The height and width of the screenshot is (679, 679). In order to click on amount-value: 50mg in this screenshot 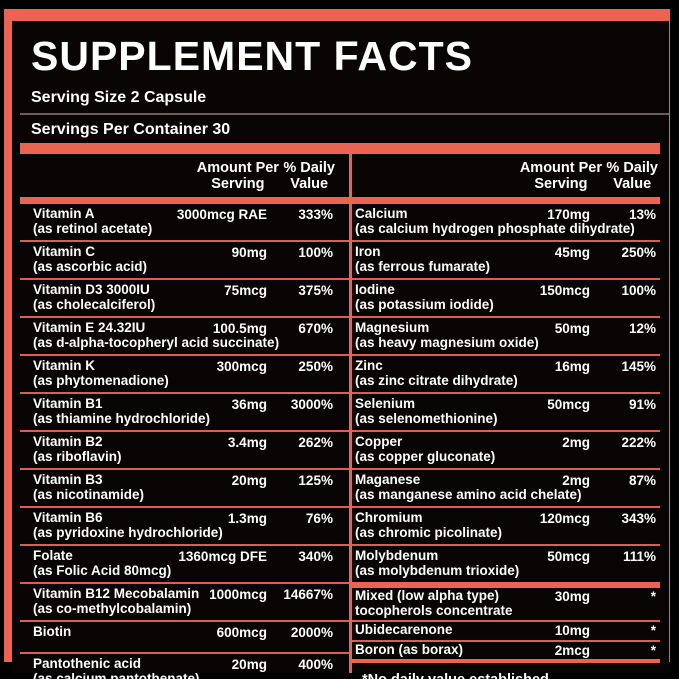, I will do `click(572, 328)`.